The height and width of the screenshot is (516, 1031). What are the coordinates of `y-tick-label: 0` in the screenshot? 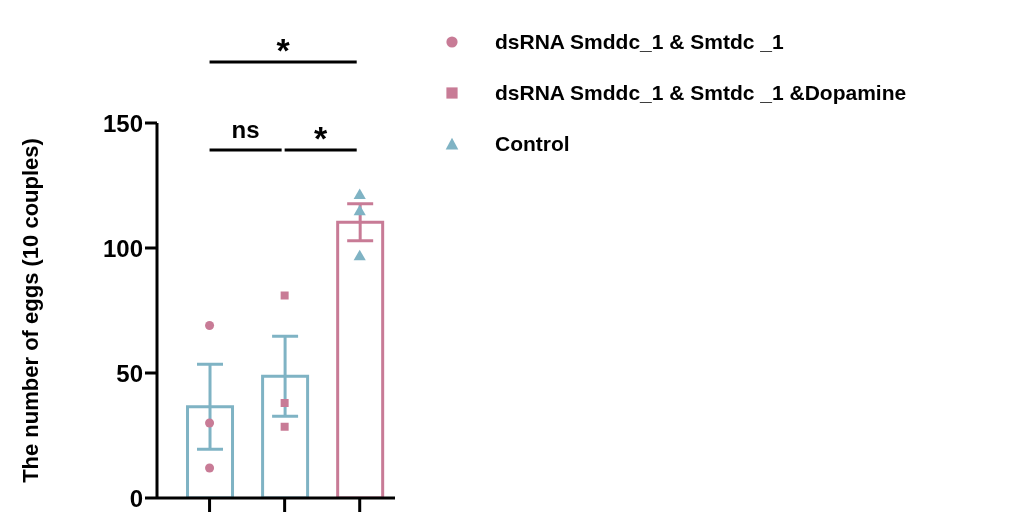 It's located at (136, 498).